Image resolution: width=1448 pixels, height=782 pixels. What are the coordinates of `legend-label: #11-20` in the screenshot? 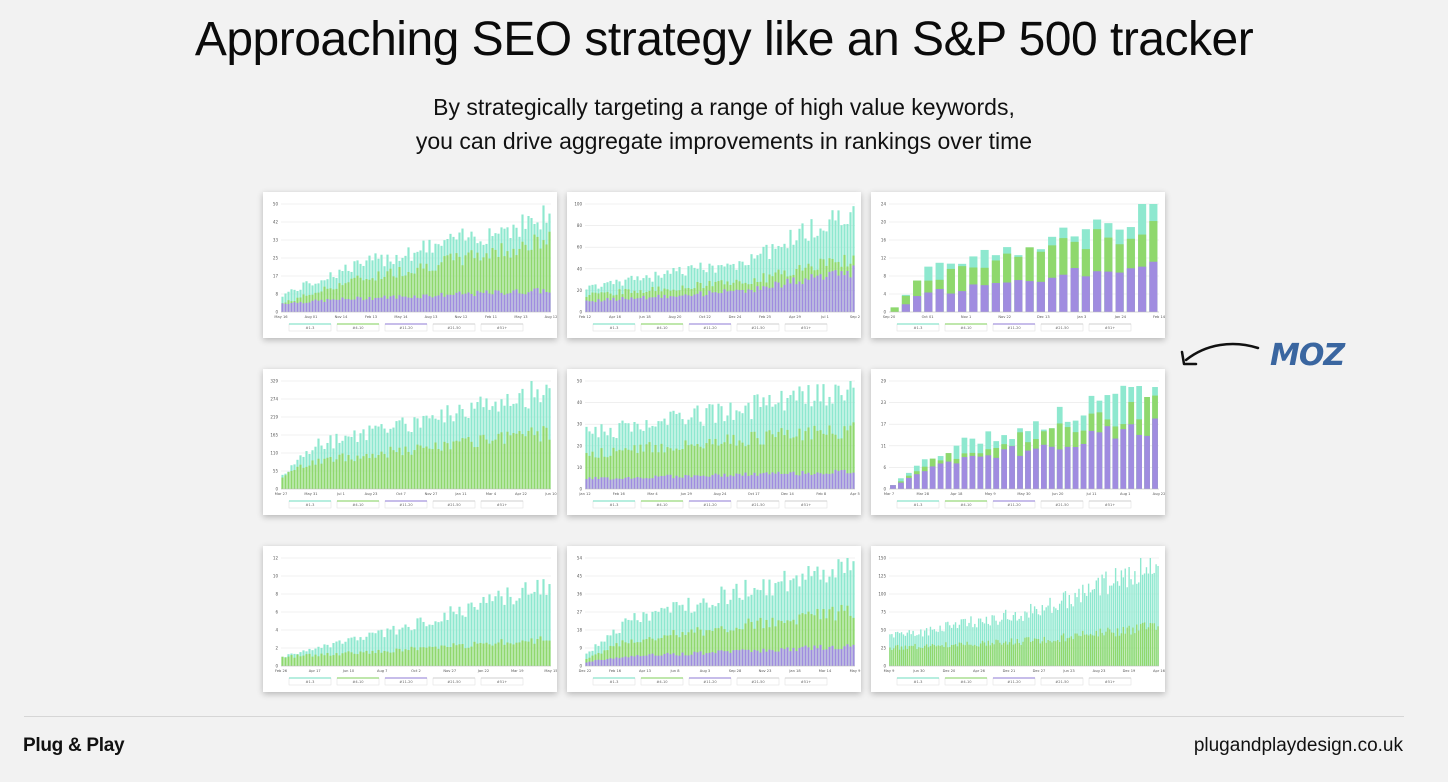 It's located at (406, 682).